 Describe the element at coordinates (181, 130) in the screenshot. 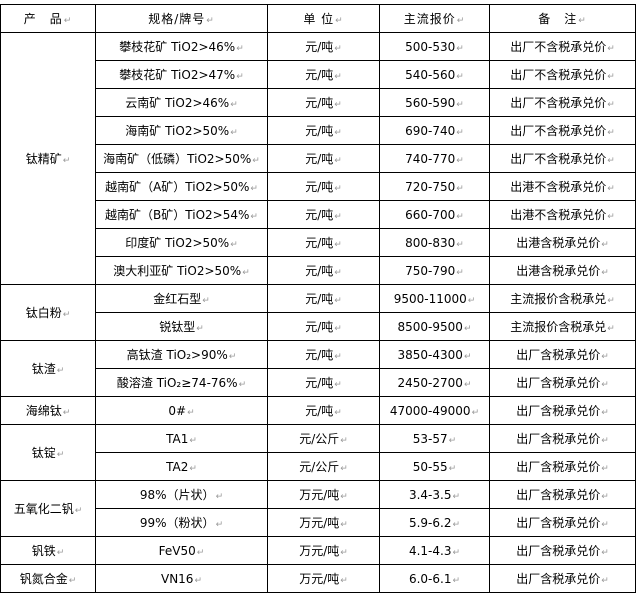

I see `spec-cell: 海南矿 TiO2>50%` at that location.